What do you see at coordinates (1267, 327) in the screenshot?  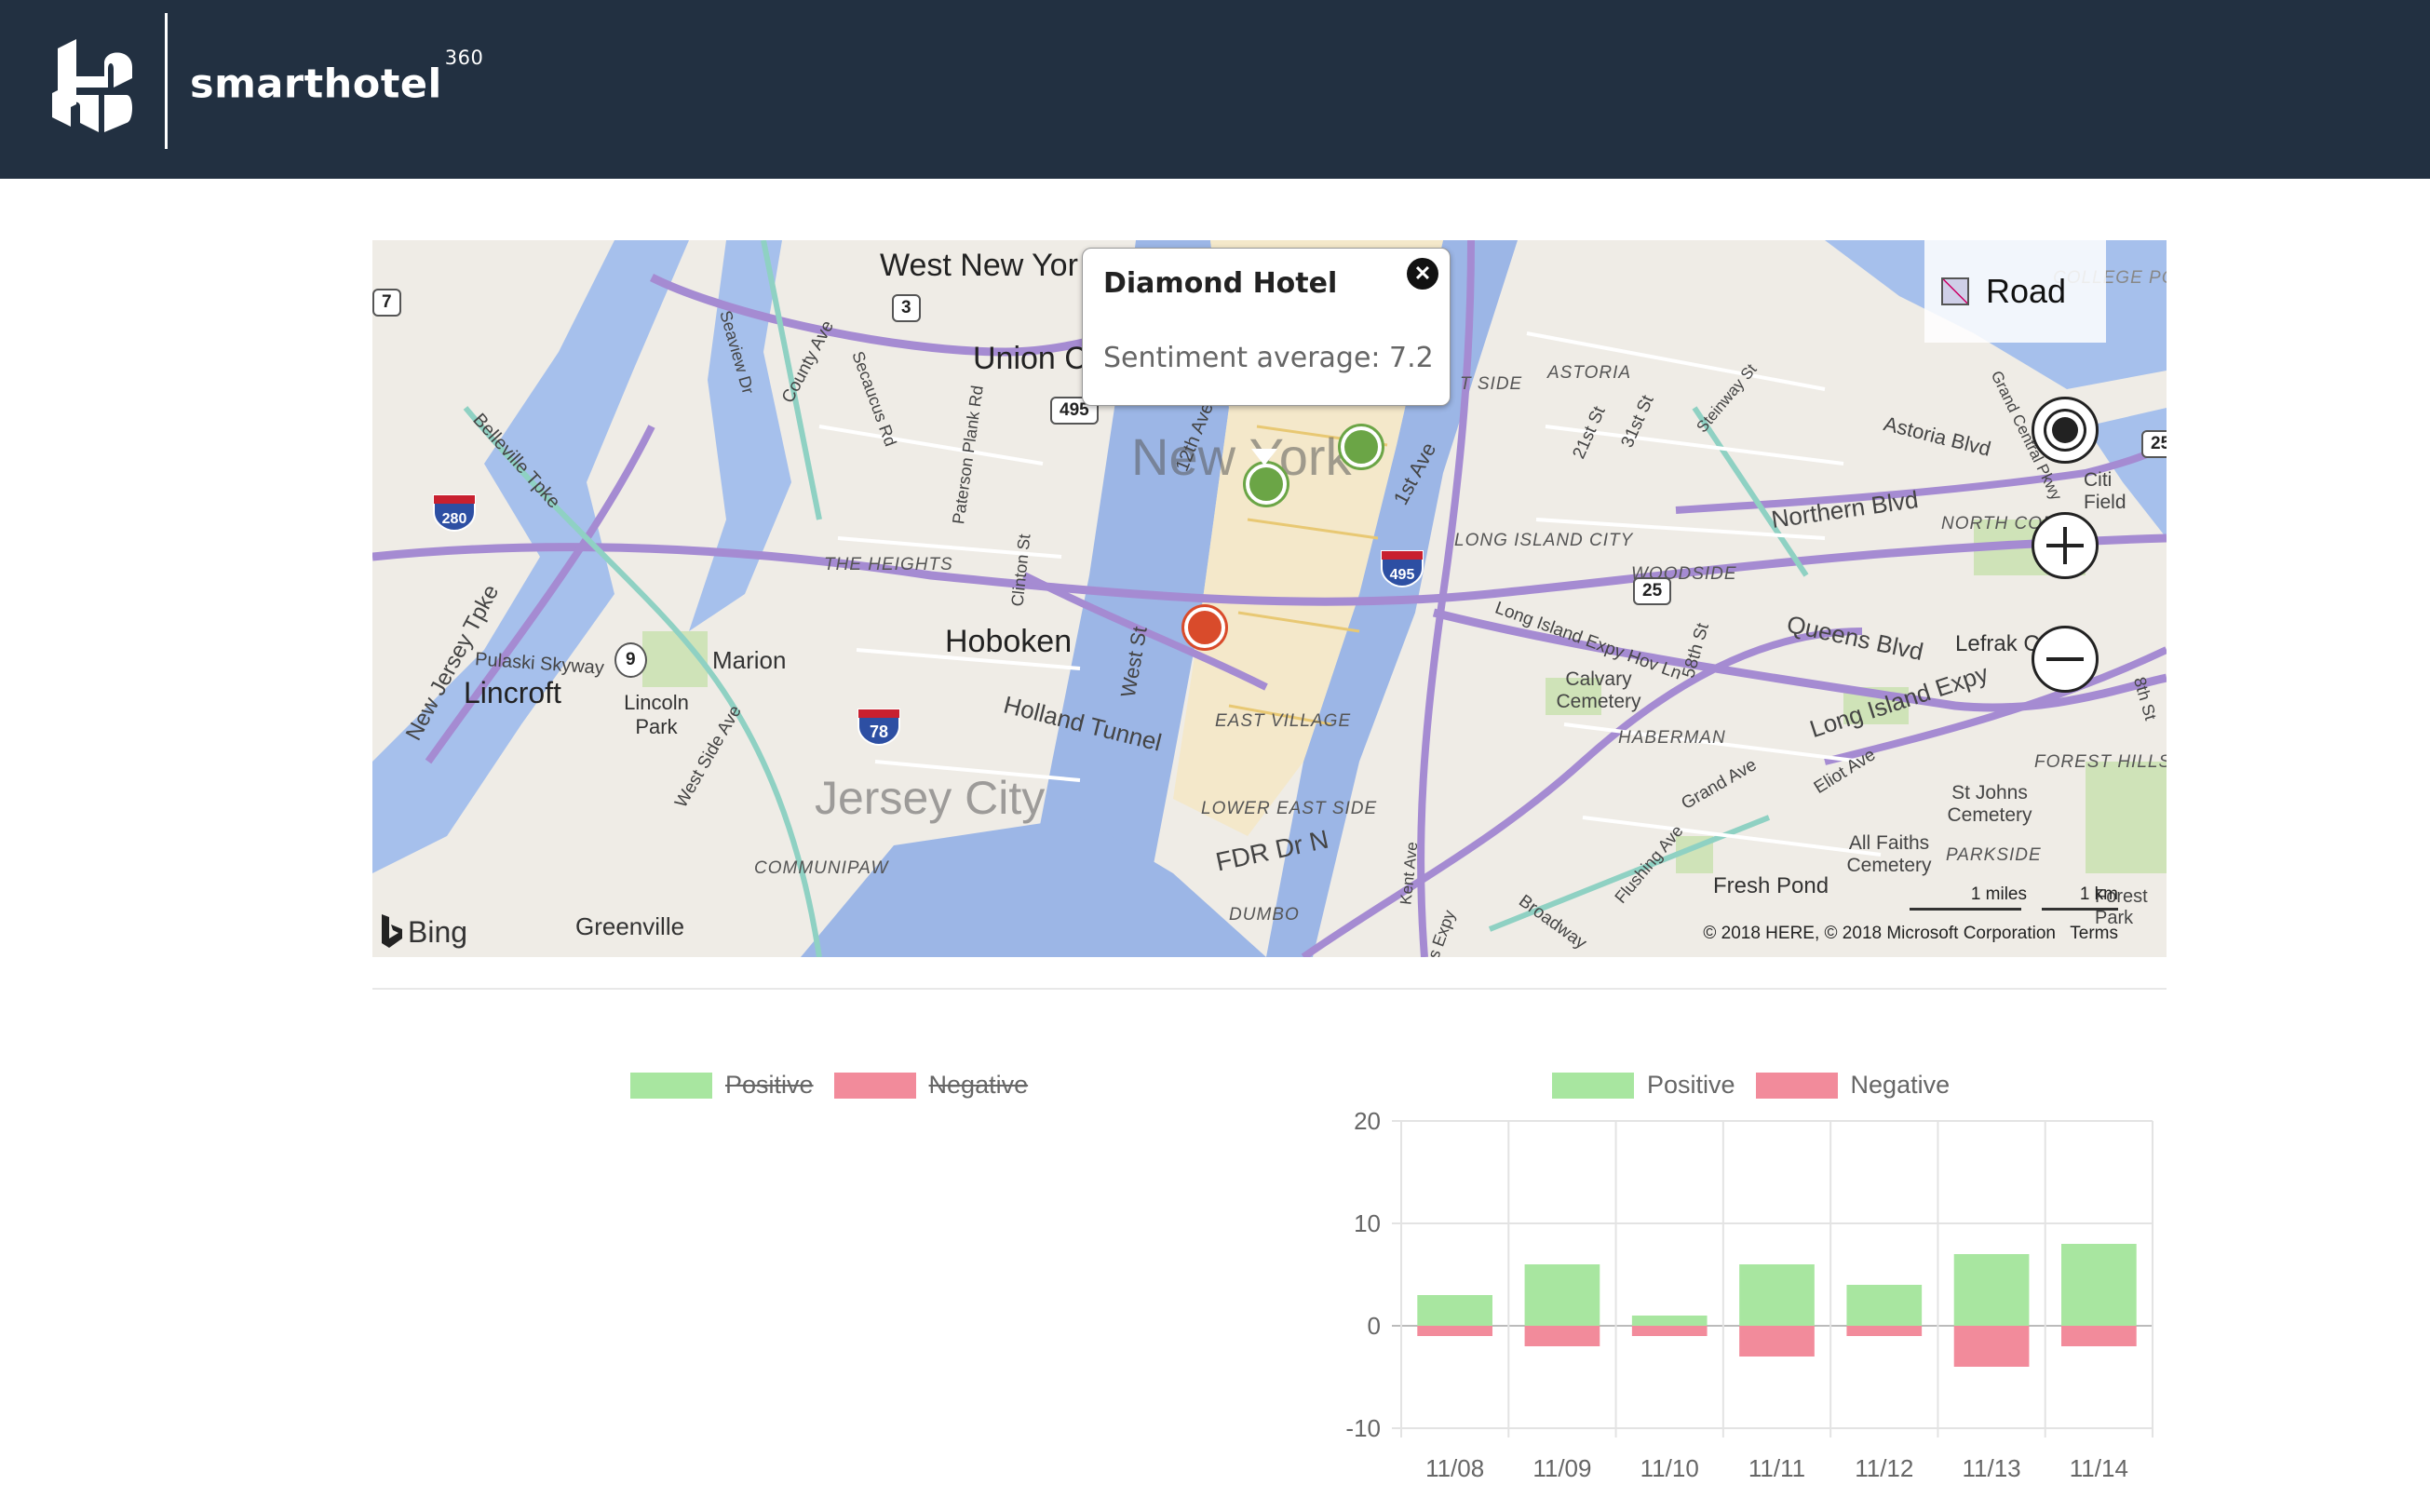 I see `hotel-popup: Diamond Hotel Sentiment average: 7.2 ✕` at bounding box center [1267, 327].